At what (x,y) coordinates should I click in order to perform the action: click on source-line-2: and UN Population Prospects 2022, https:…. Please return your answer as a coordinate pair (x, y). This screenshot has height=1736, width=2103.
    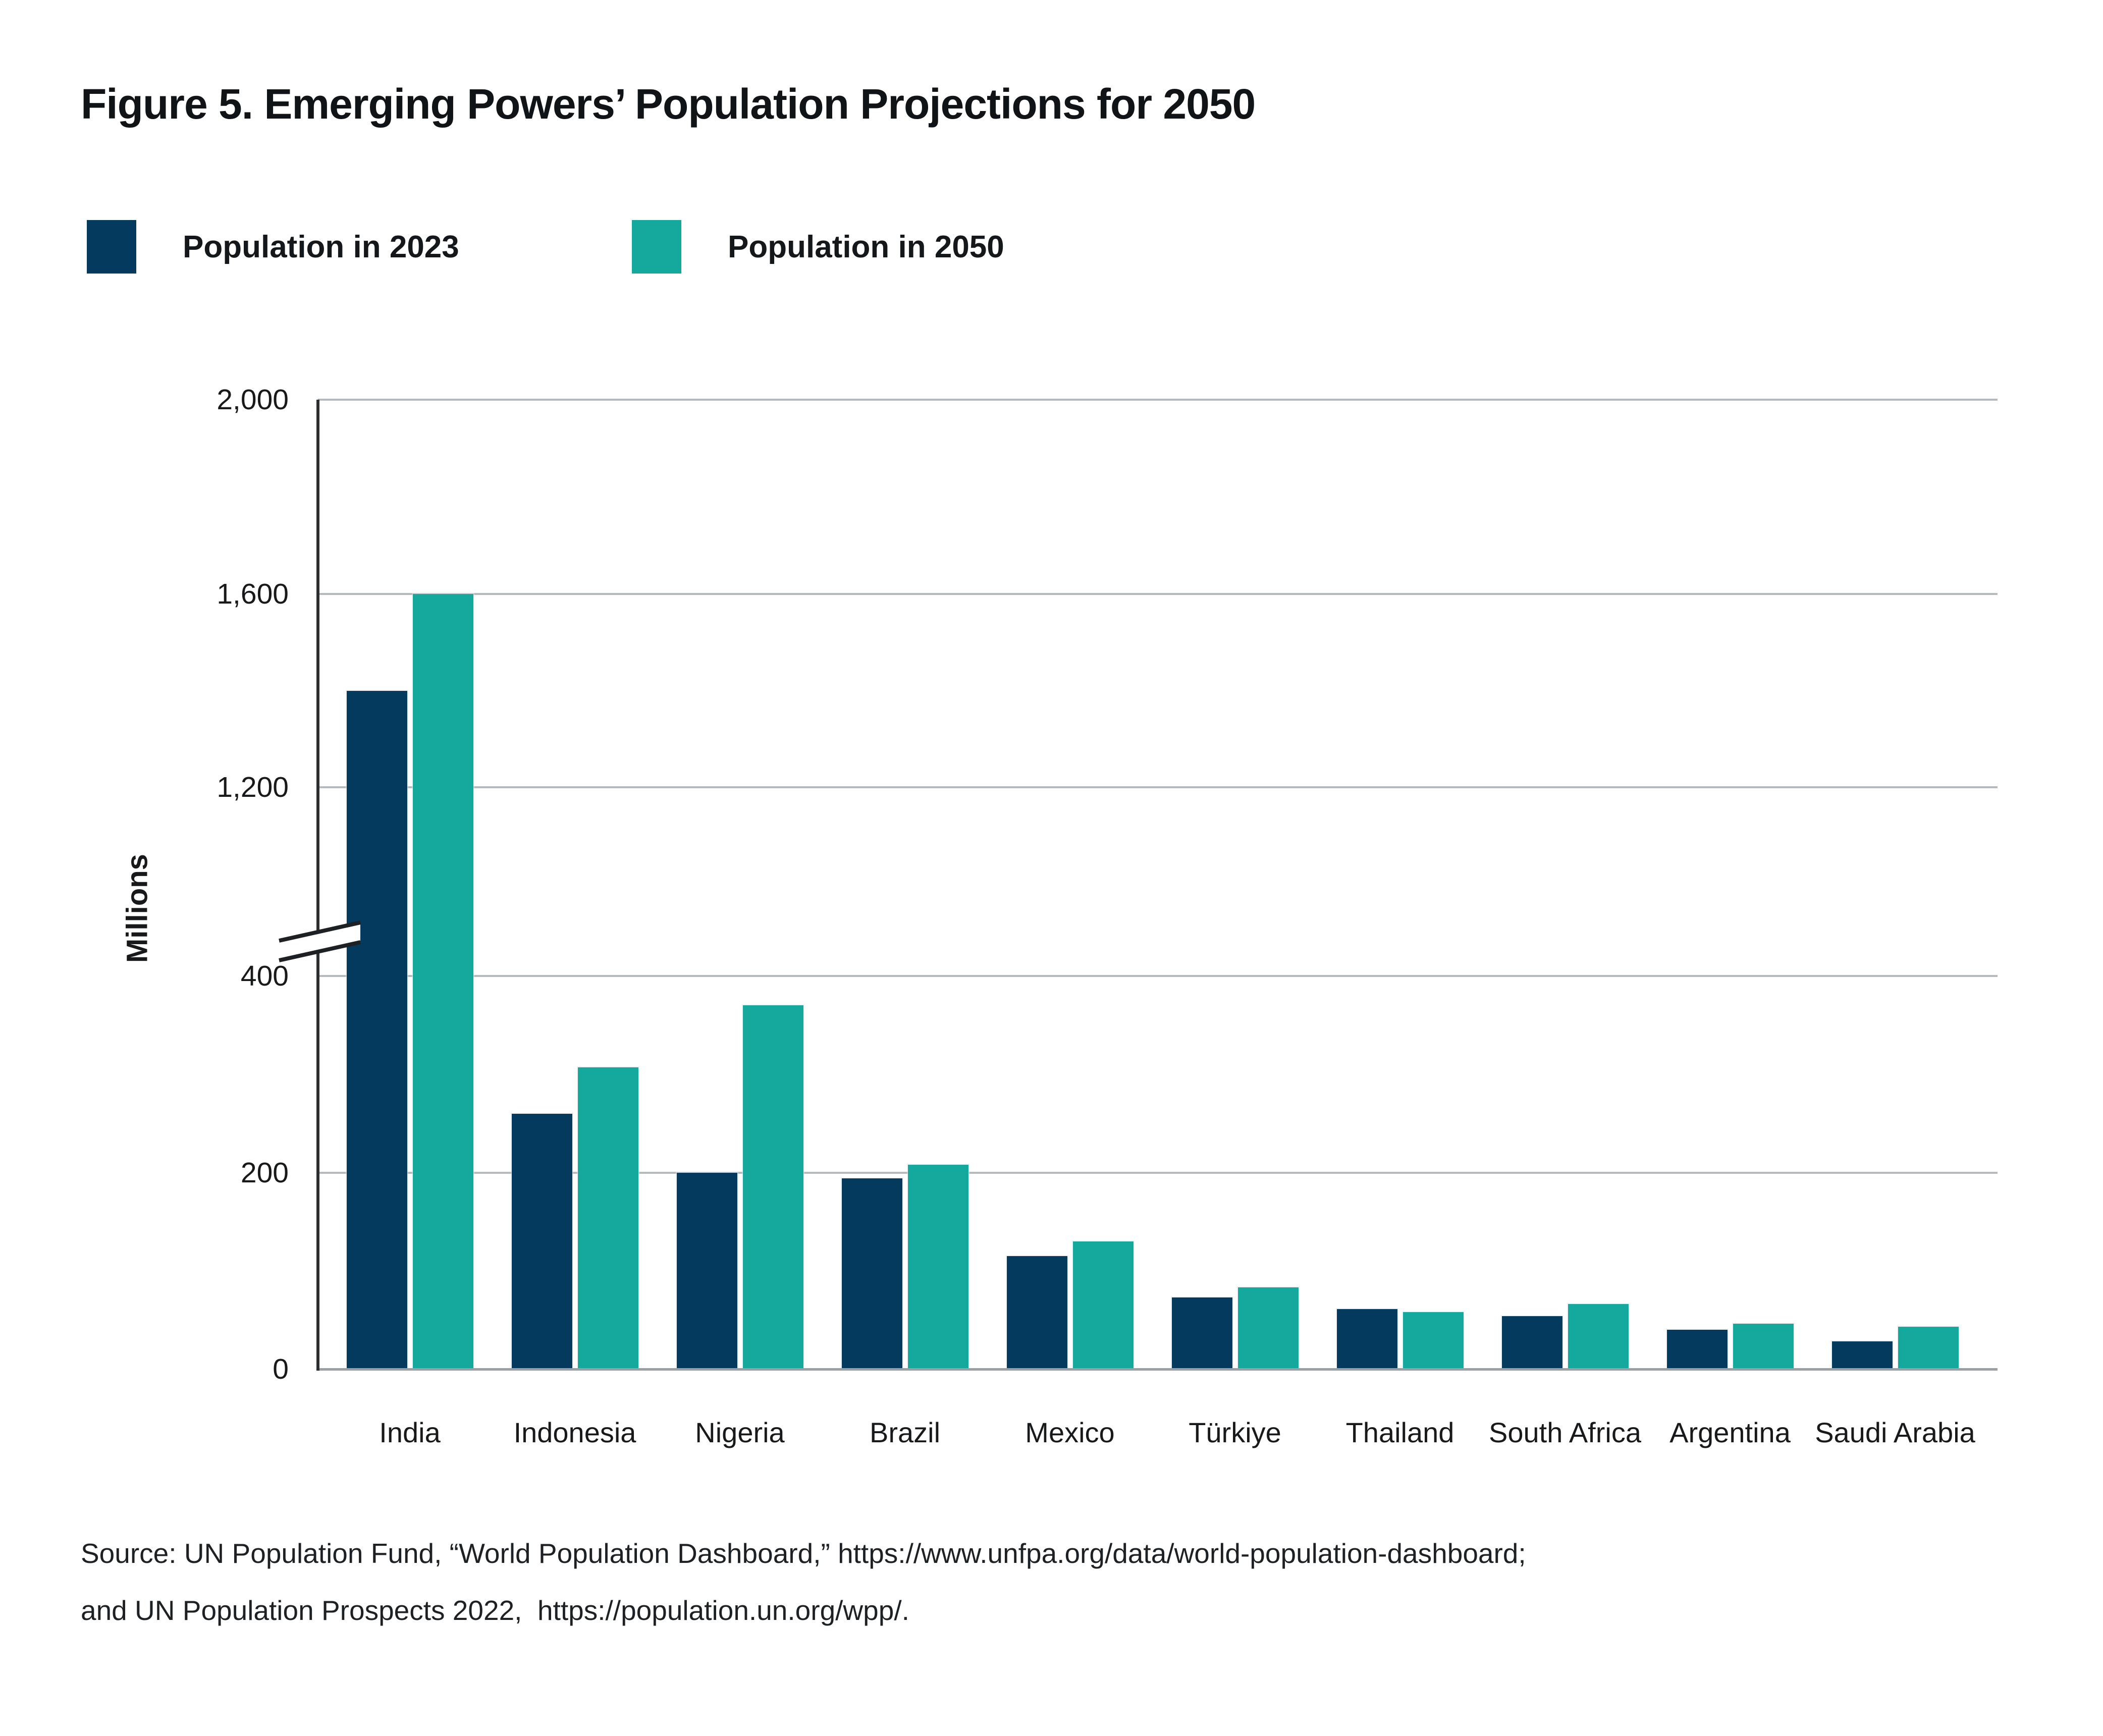
    Looking at the image, I should click on (495, 1610).